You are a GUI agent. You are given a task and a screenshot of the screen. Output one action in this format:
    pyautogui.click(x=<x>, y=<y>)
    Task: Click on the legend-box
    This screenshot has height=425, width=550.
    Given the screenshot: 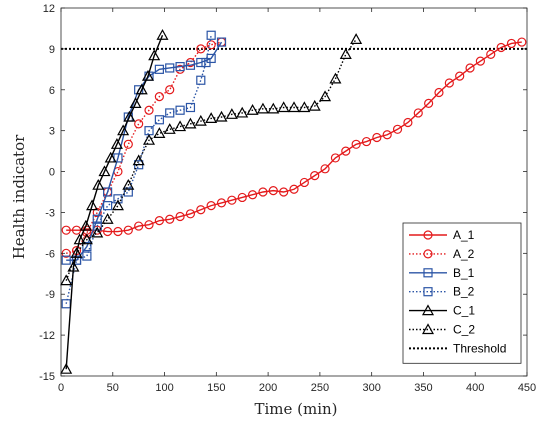 What is the action you would take?
    pyautogui.click(x=462, y=293)
    